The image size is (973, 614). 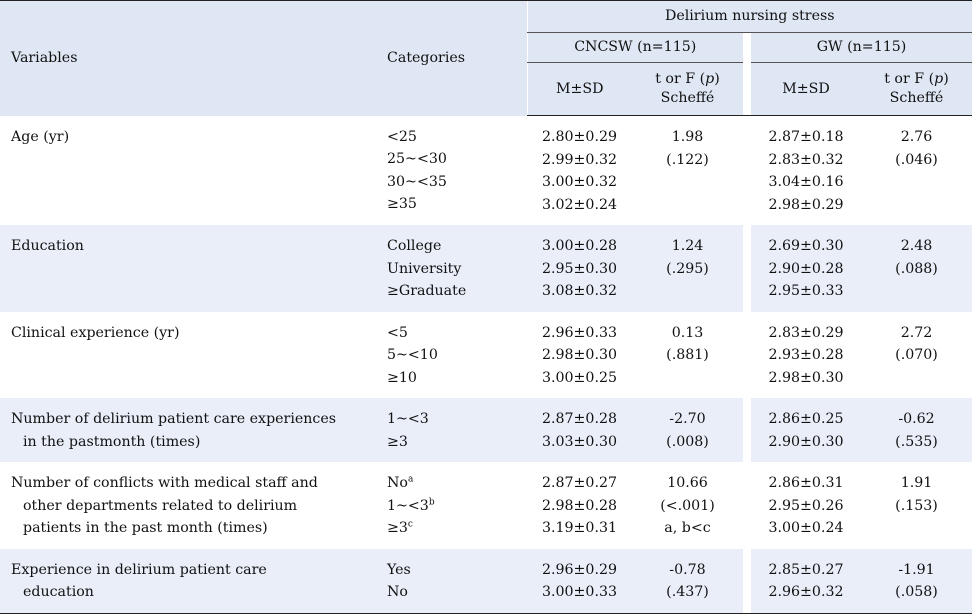 I want to click on gw-msd-cell: 2.69±0.30 2.90±0.28 2.95±0.33, so click(x=806, y=268).